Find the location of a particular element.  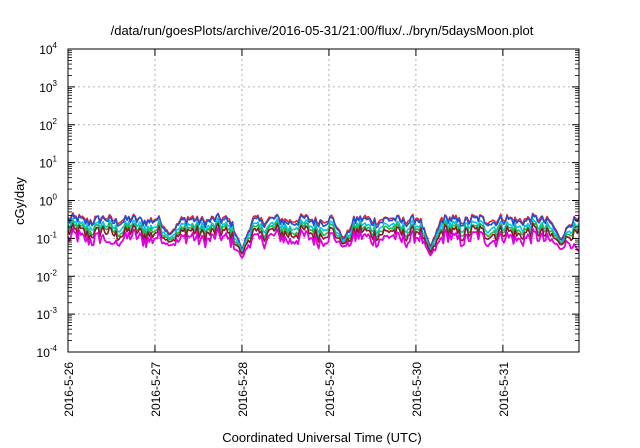

y-tick-exponent: -1 is located at coordinates (54, 234).